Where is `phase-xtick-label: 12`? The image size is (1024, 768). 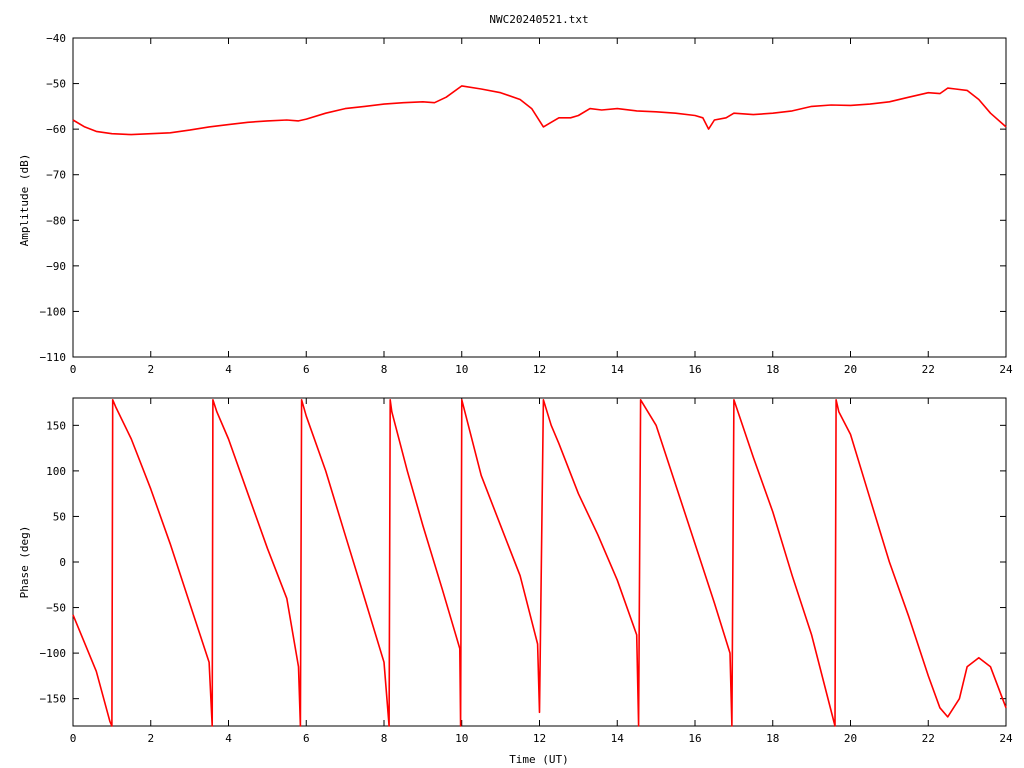
phase-xtick-label: 12 is located at coordinates (539, 738).